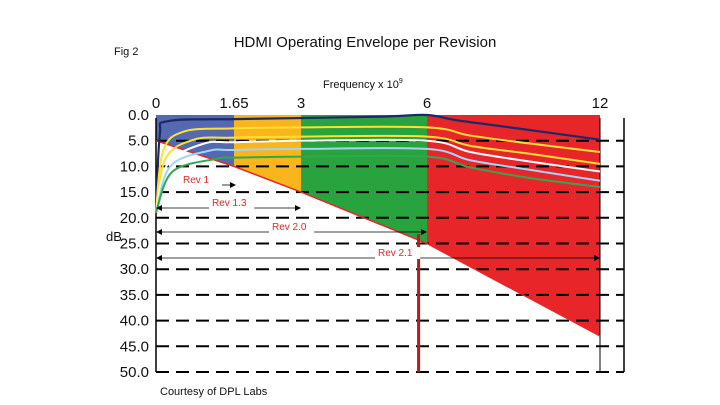 Image resolution: width=720 pixels, height=405 pixels. I want to click on y-tick-label: 25.0, so click(134, 244).